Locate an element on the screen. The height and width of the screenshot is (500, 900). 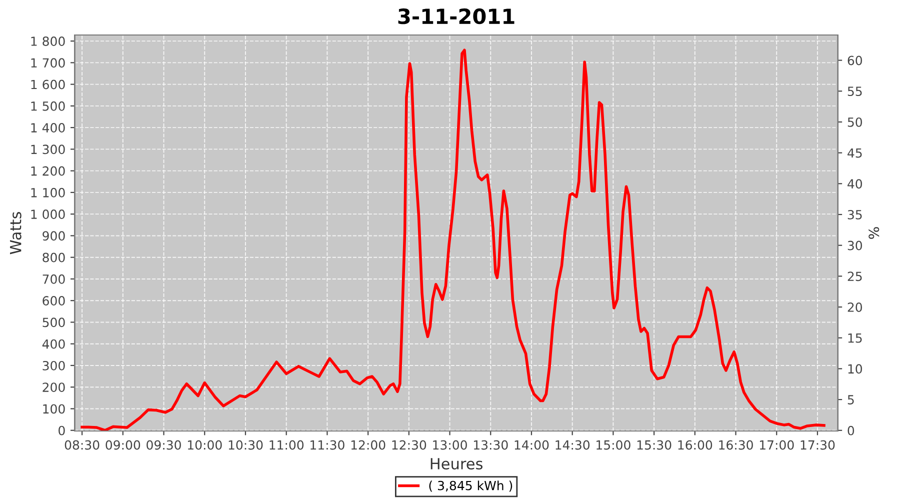
x-tick-label: 10:00 is located at coordinates (205, 445).